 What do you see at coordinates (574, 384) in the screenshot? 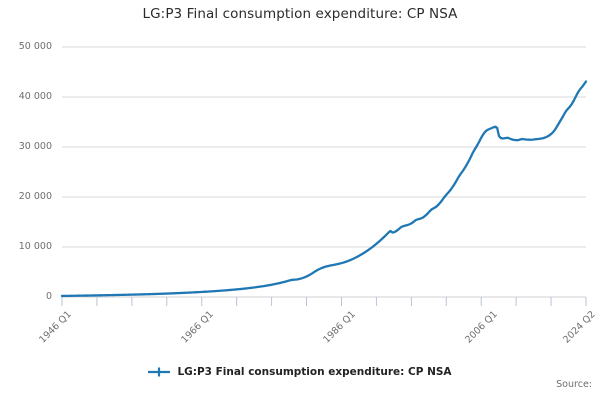
I see `source-note: Source:` at bounding box center [574, 384].